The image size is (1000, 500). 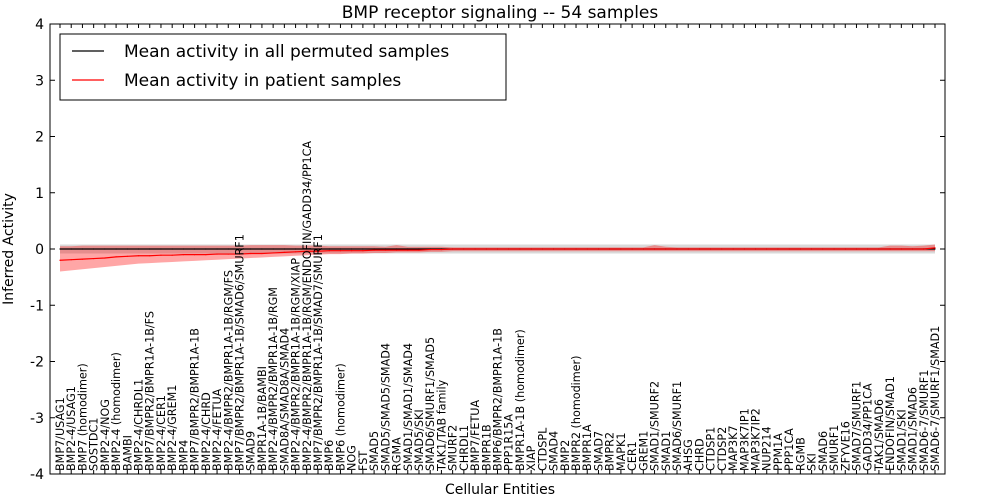 I want to click on y-tick-label: 3, so click(x=39, y=81).